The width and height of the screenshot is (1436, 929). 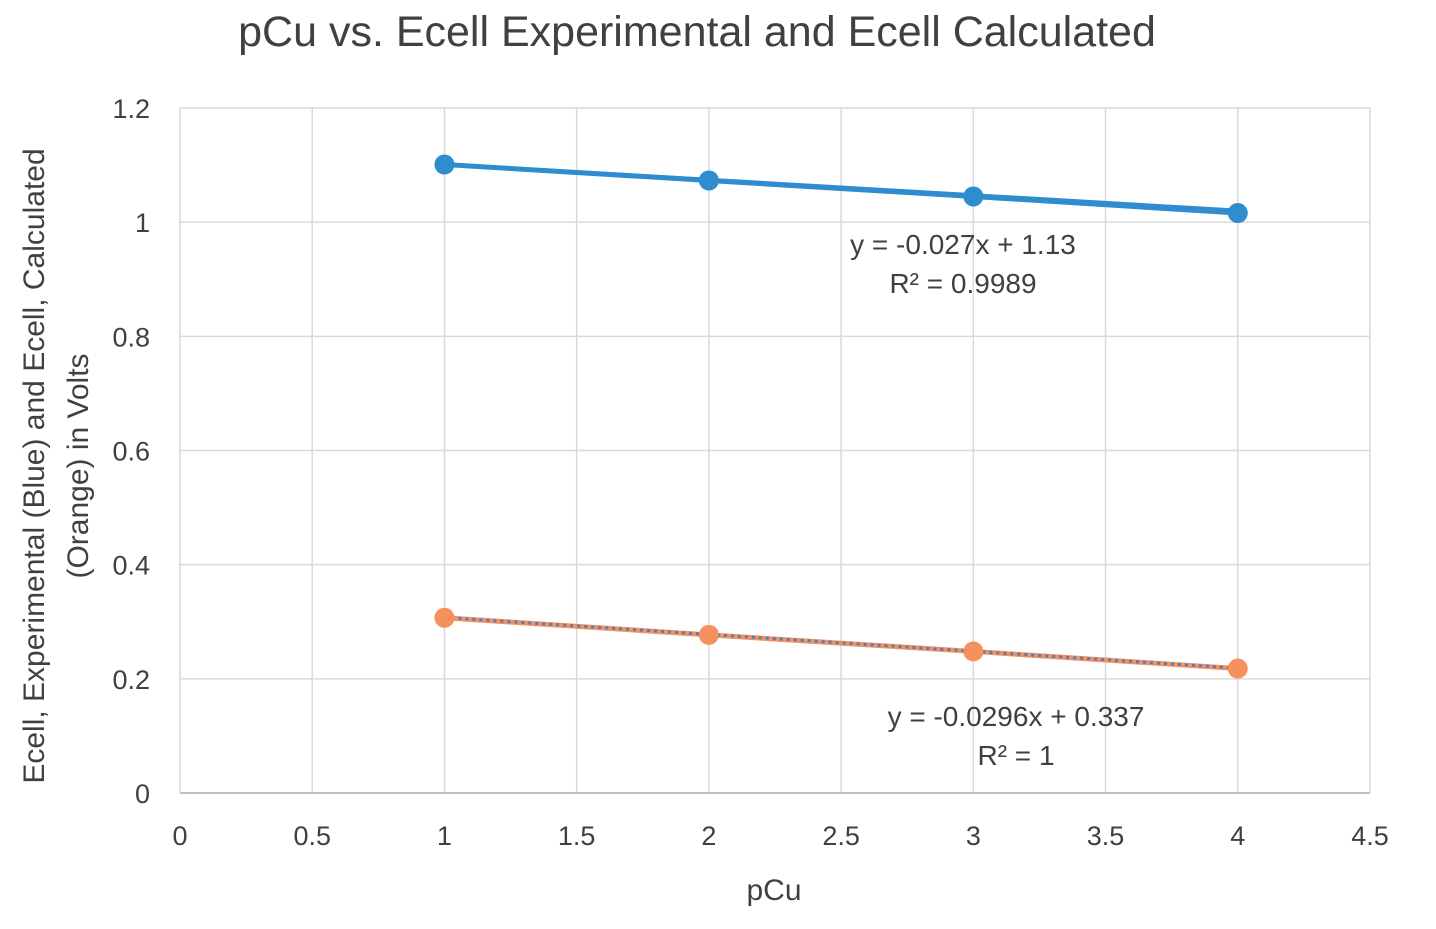 I want to click on trendline-equation-text: y = -0.027x + 1.13, so click(x=963, y=244).